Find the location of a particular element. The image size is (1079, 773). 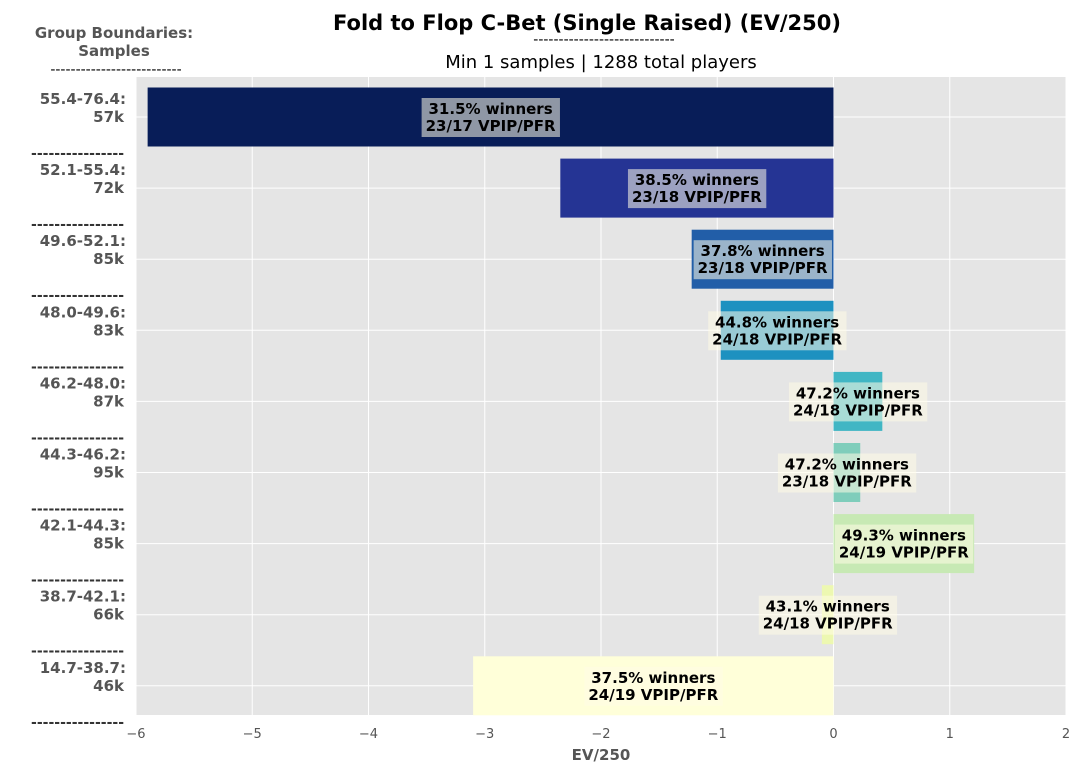

y-label-group: 55.4-76.4: is located at coordinates (83, 99).